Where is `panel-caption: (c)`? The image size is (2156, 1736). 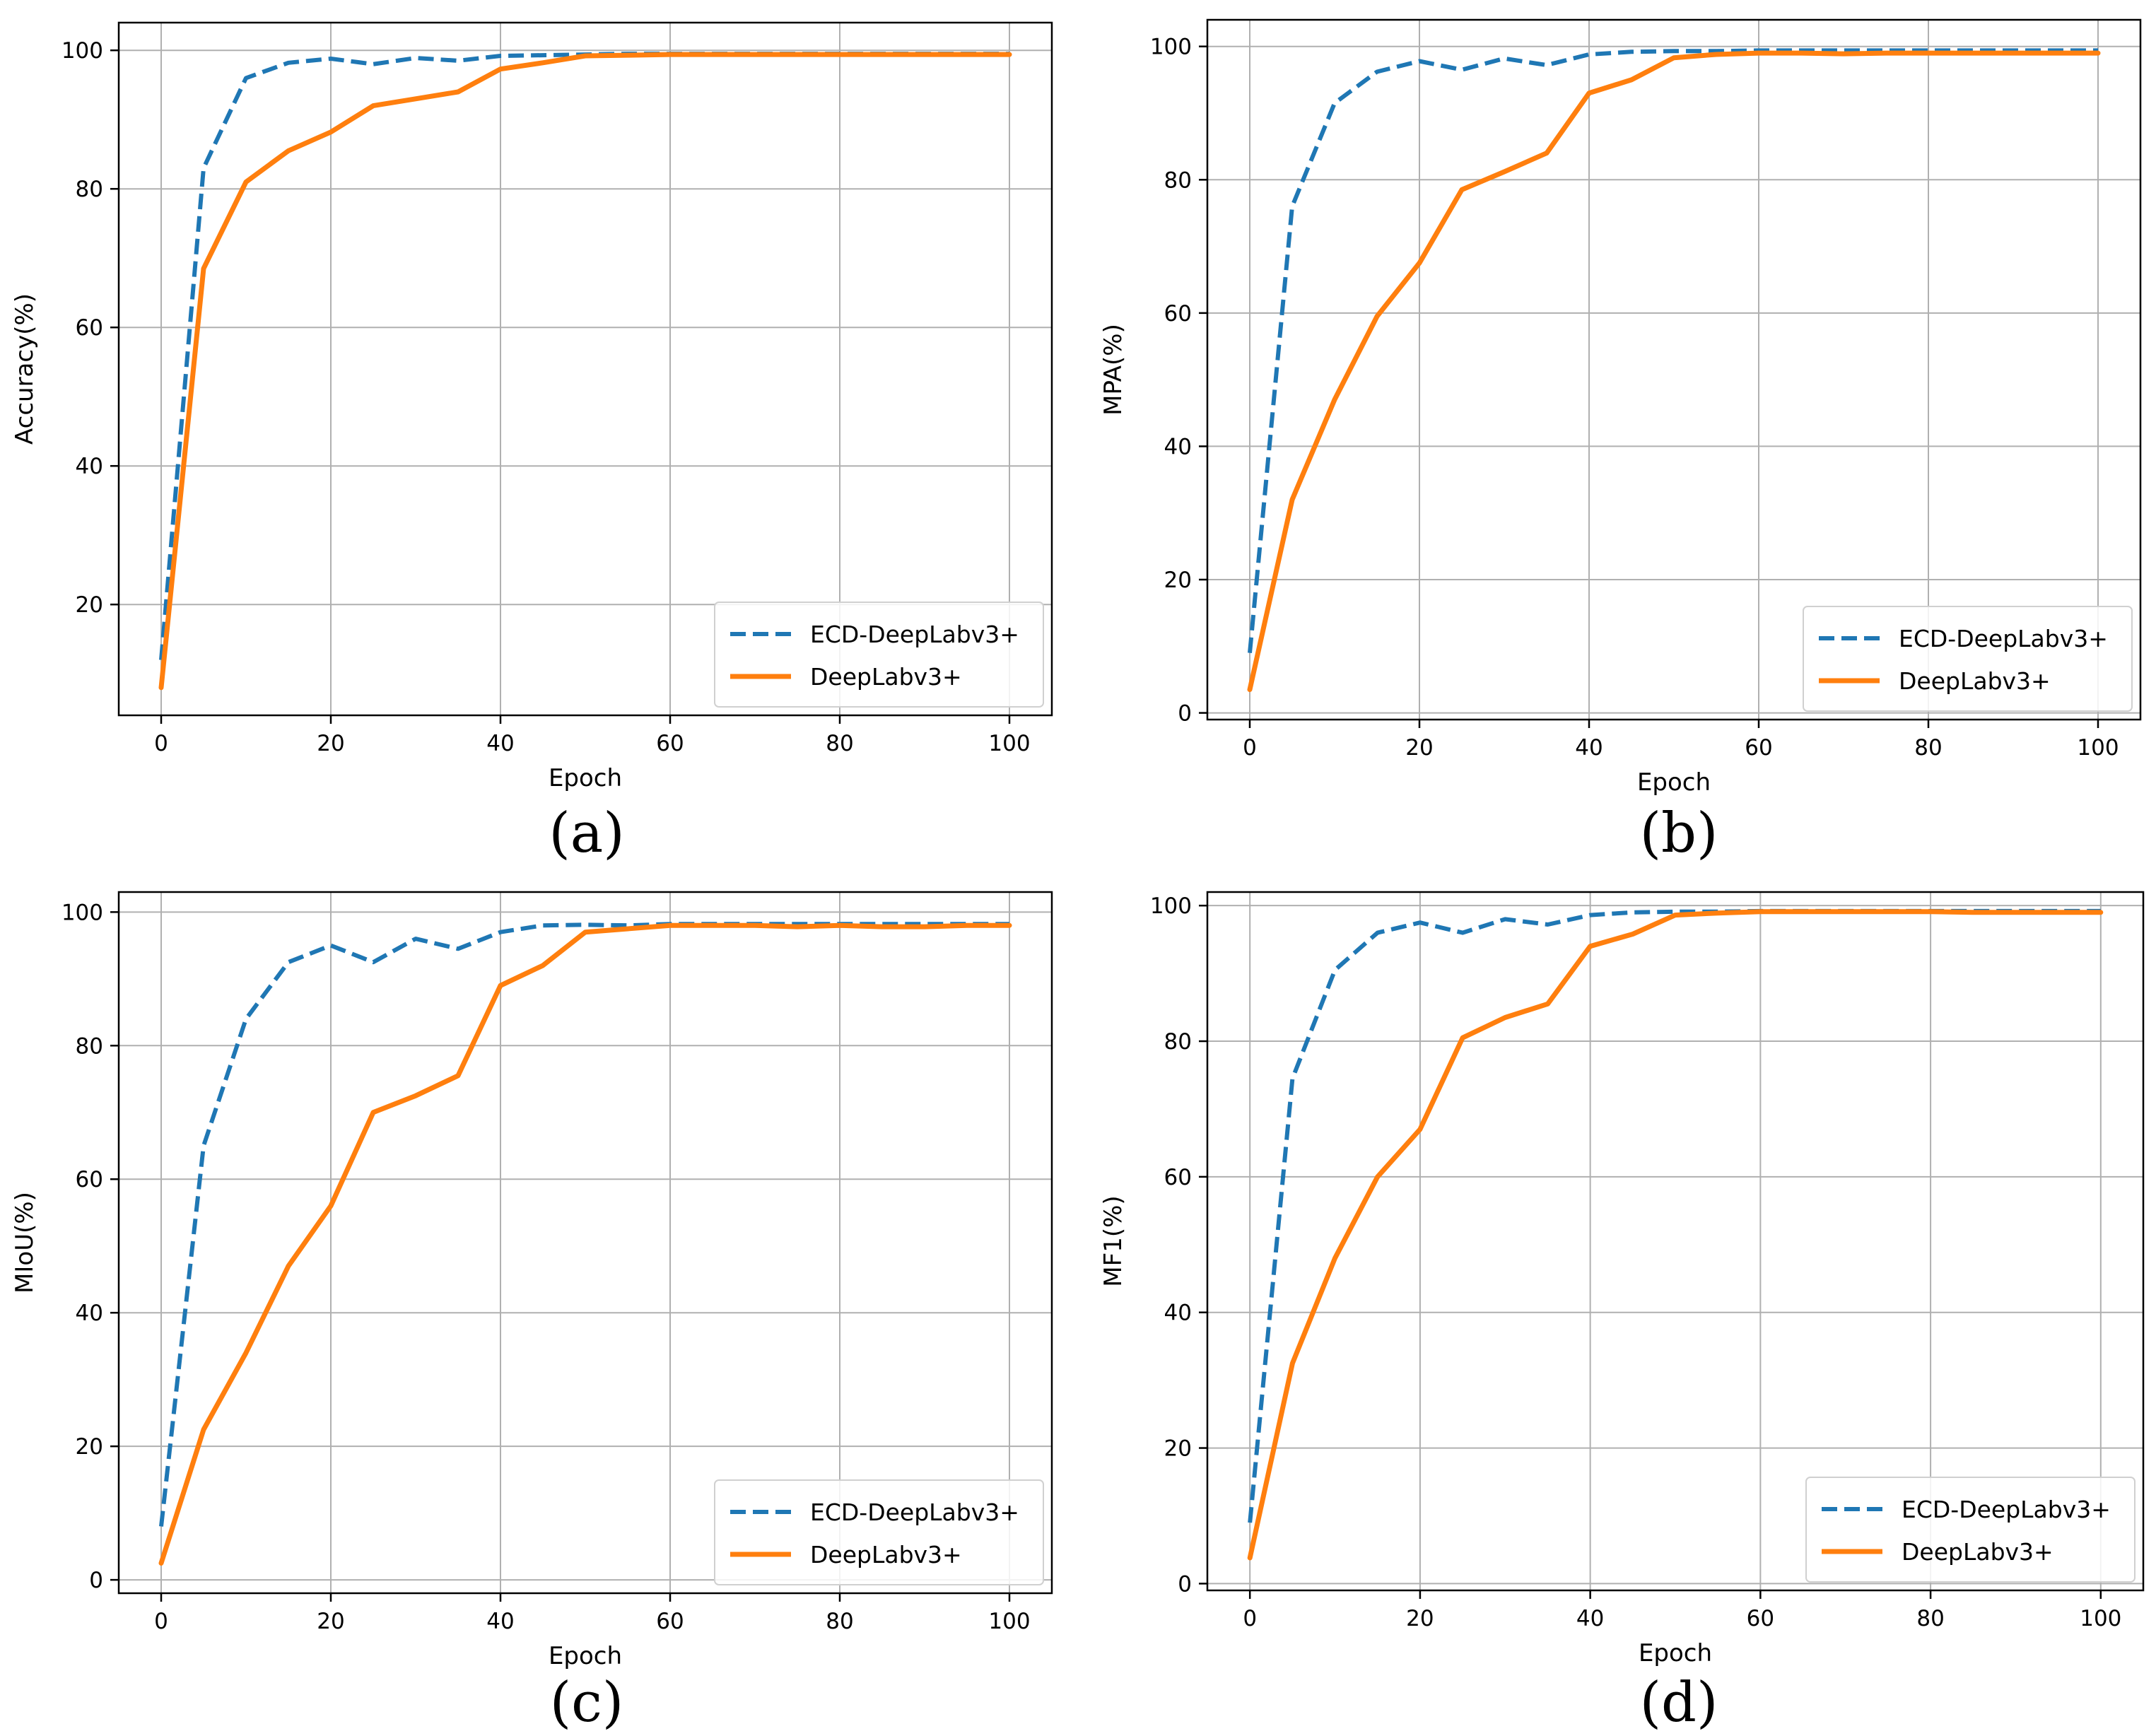 panel-caption: (c) is located at coordinates (587, 1703).